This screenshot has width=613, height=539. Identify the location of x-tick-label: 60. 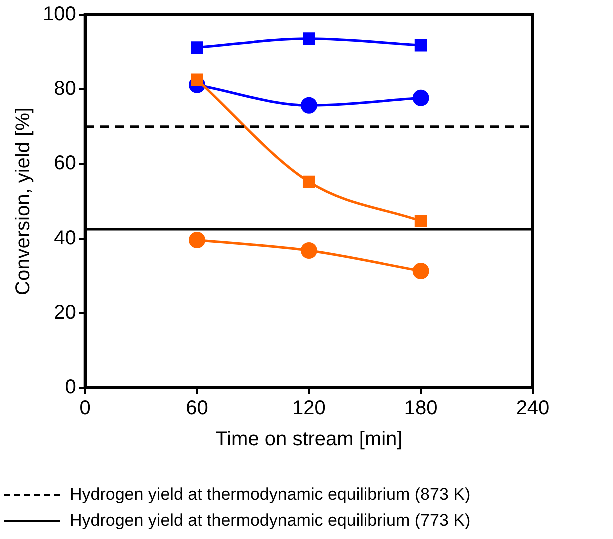
(197, 409).